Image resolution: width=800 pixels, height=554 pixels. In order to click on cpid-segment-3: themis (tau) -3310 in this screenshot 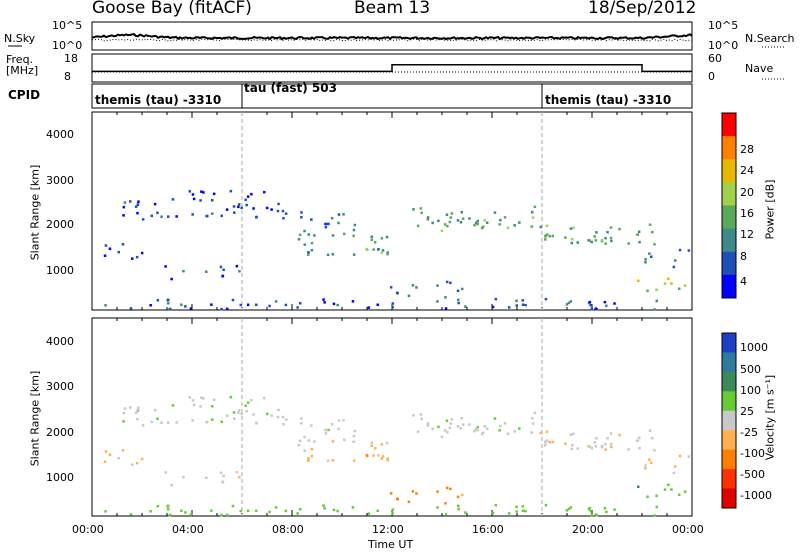, I will do `click(608, 100)`.